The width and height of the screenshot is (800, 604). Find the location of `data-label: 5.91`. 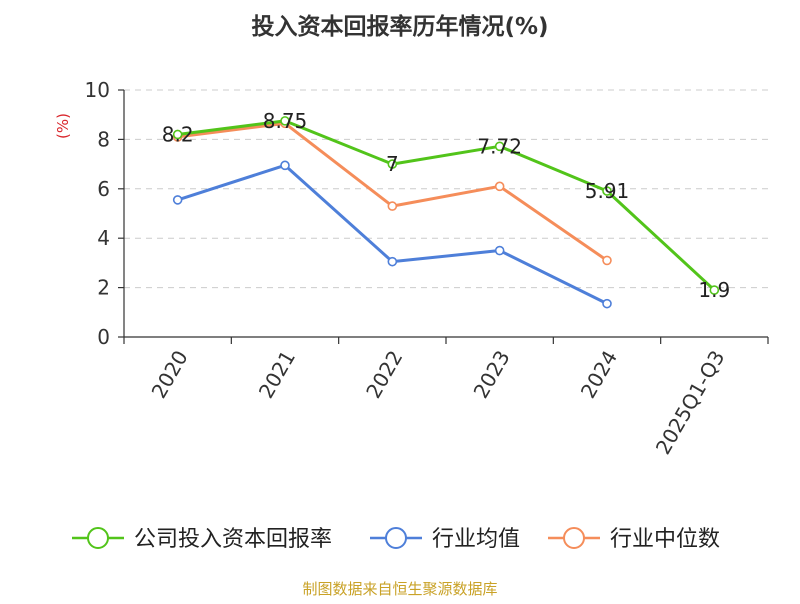

data-label: 5.91 is located at coordinates (607, 191).